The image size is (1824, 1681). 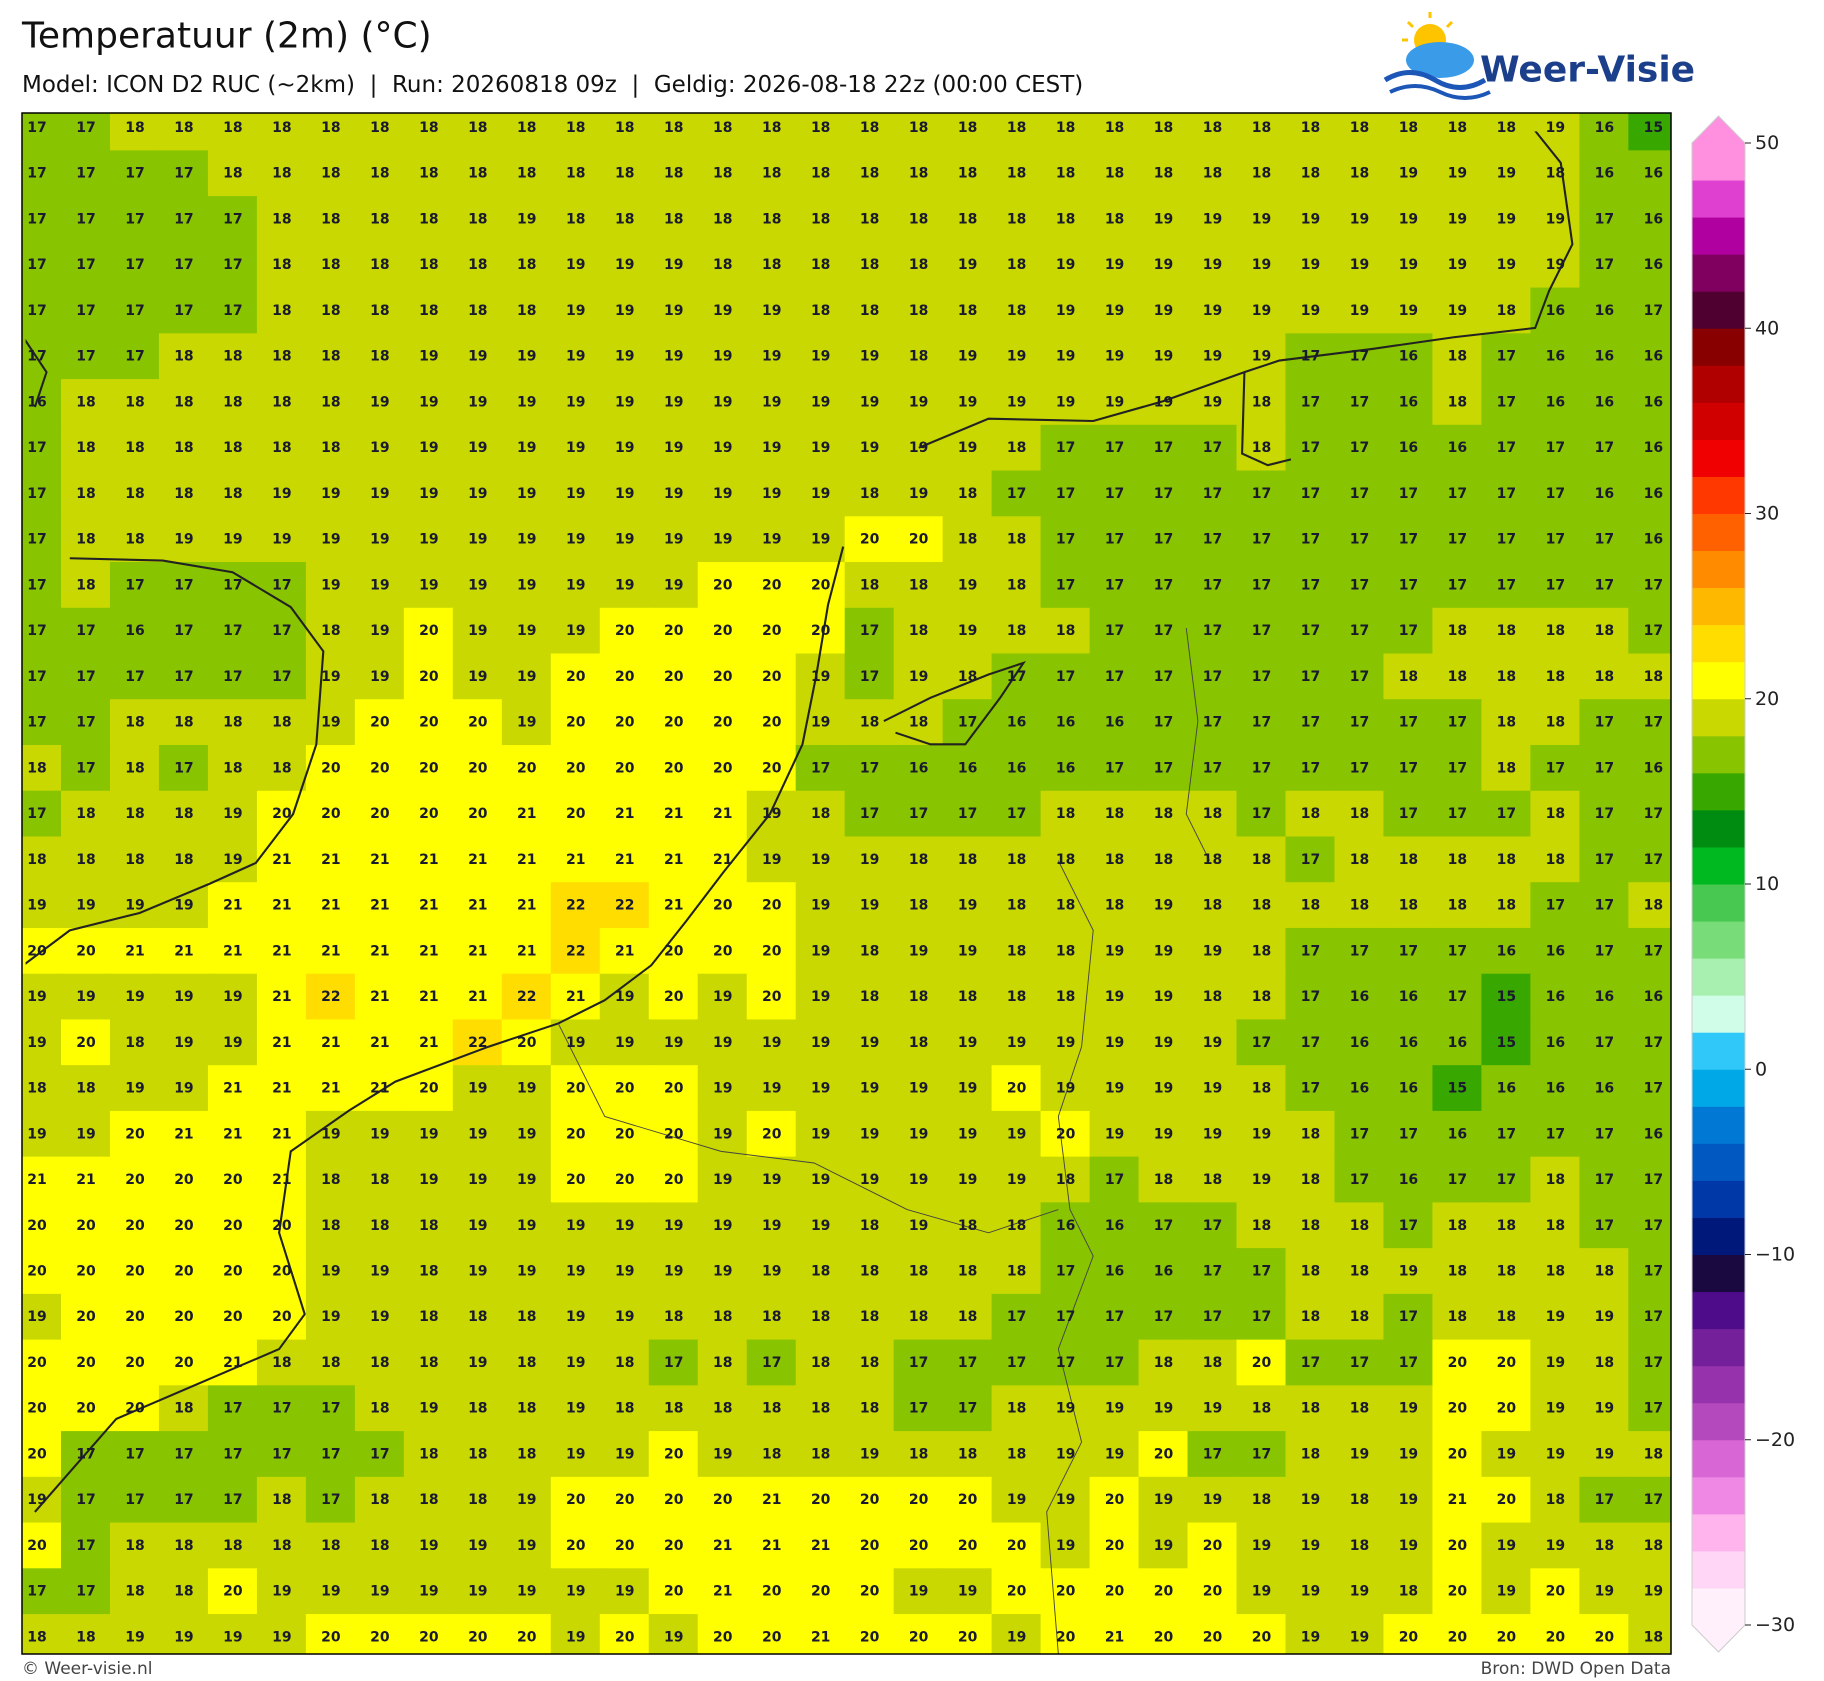 I want to click on colorbar-band, so click(x=1718, y=495).